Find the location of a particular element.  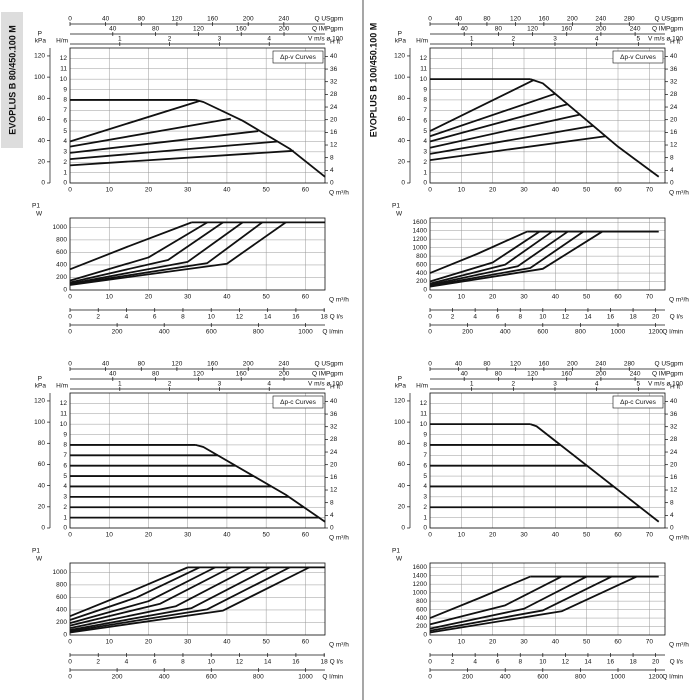

extra-tick-label: 1 is located at coordinates (120, 39).